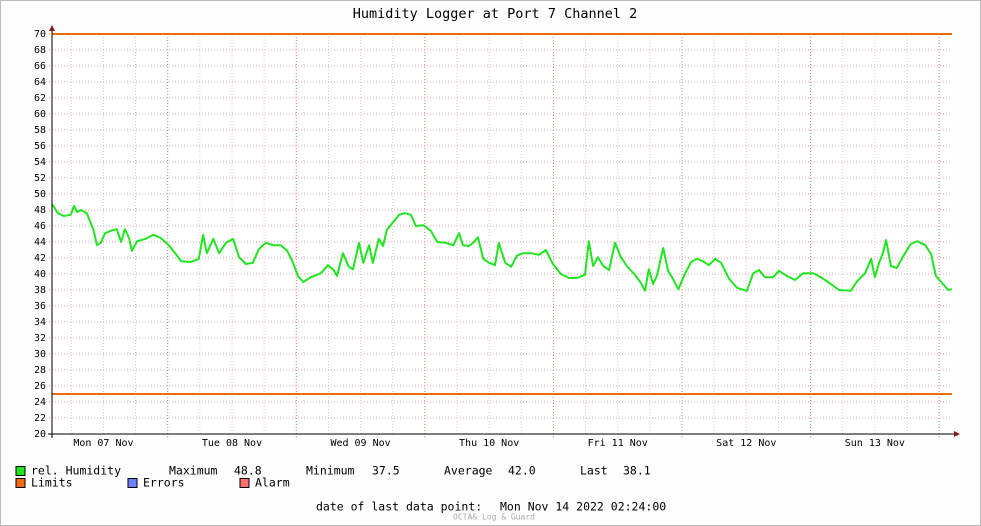  Describe the element at coordinates (637, 471) in the screenshot. I see `stat-value: 38.1` at that location.